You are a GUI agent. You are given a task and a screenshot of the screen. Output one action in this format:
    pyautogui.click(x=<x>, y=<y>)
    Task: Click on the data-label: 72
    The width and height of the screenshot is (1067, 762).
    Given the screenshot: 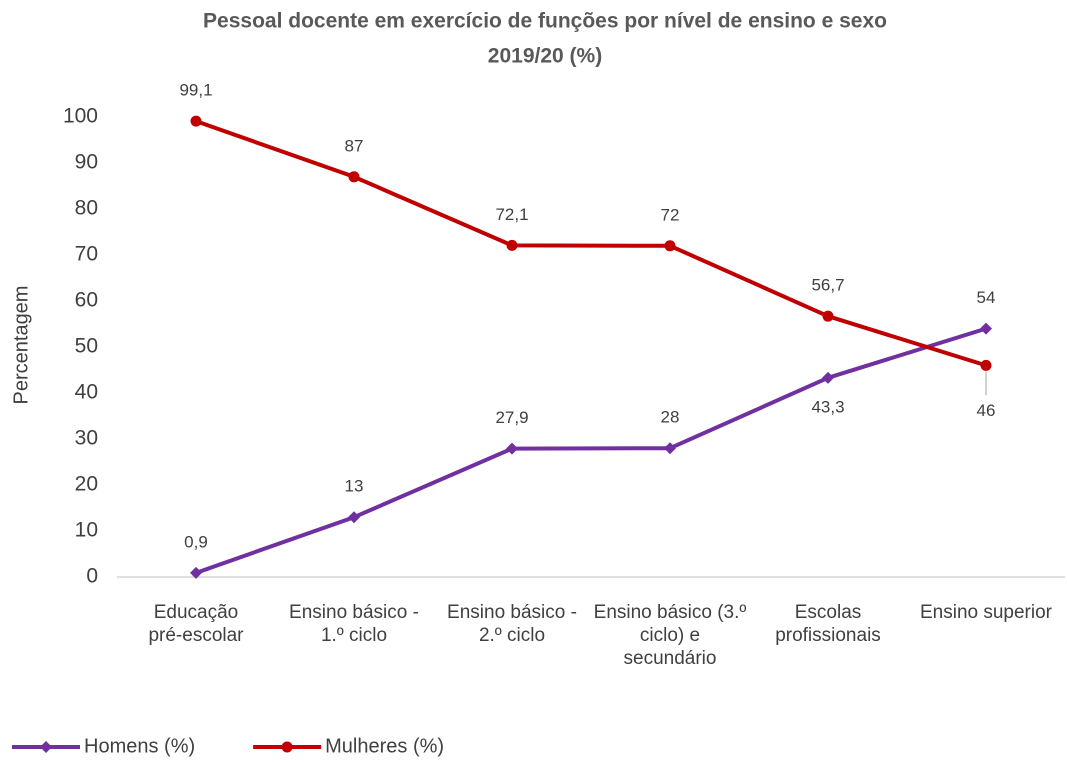 What is the action you would take?
    pyautogui.click(x=670, y=214)
    